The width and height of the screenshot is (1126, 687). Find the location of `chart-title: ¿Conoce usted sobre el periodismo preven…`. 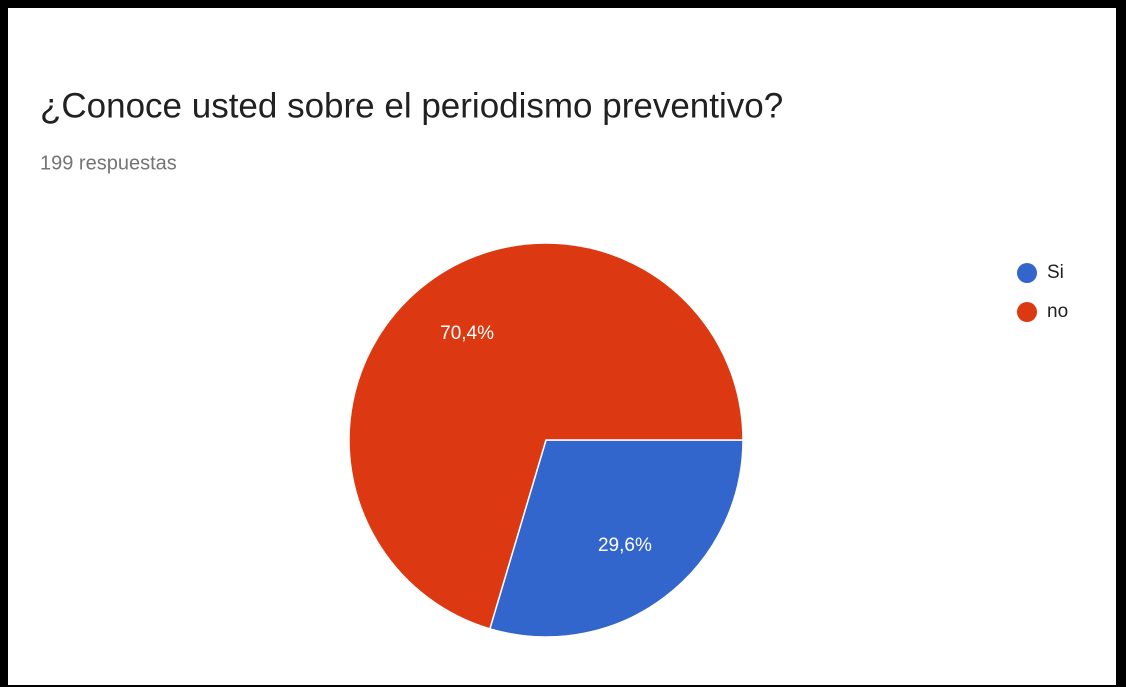

chart-title: ¿Conoce usted sobre el periodismo preven… is located at coordinates (411, 105).